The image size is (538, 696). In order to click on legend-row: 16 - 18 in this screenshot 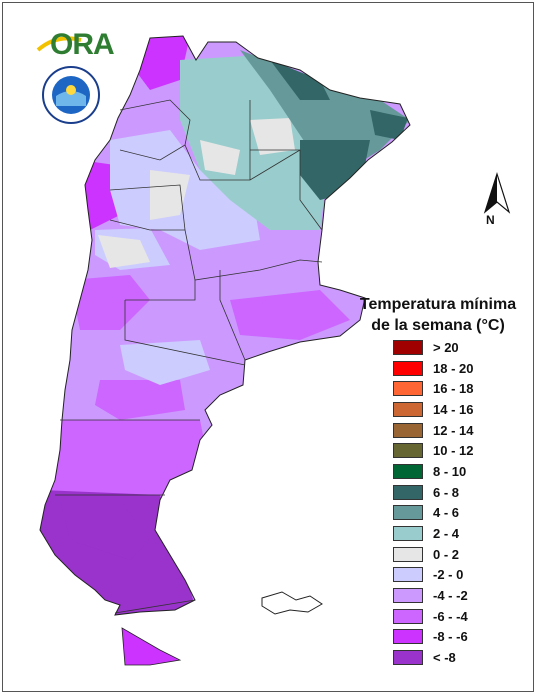, I will do `click(453, 388)`.